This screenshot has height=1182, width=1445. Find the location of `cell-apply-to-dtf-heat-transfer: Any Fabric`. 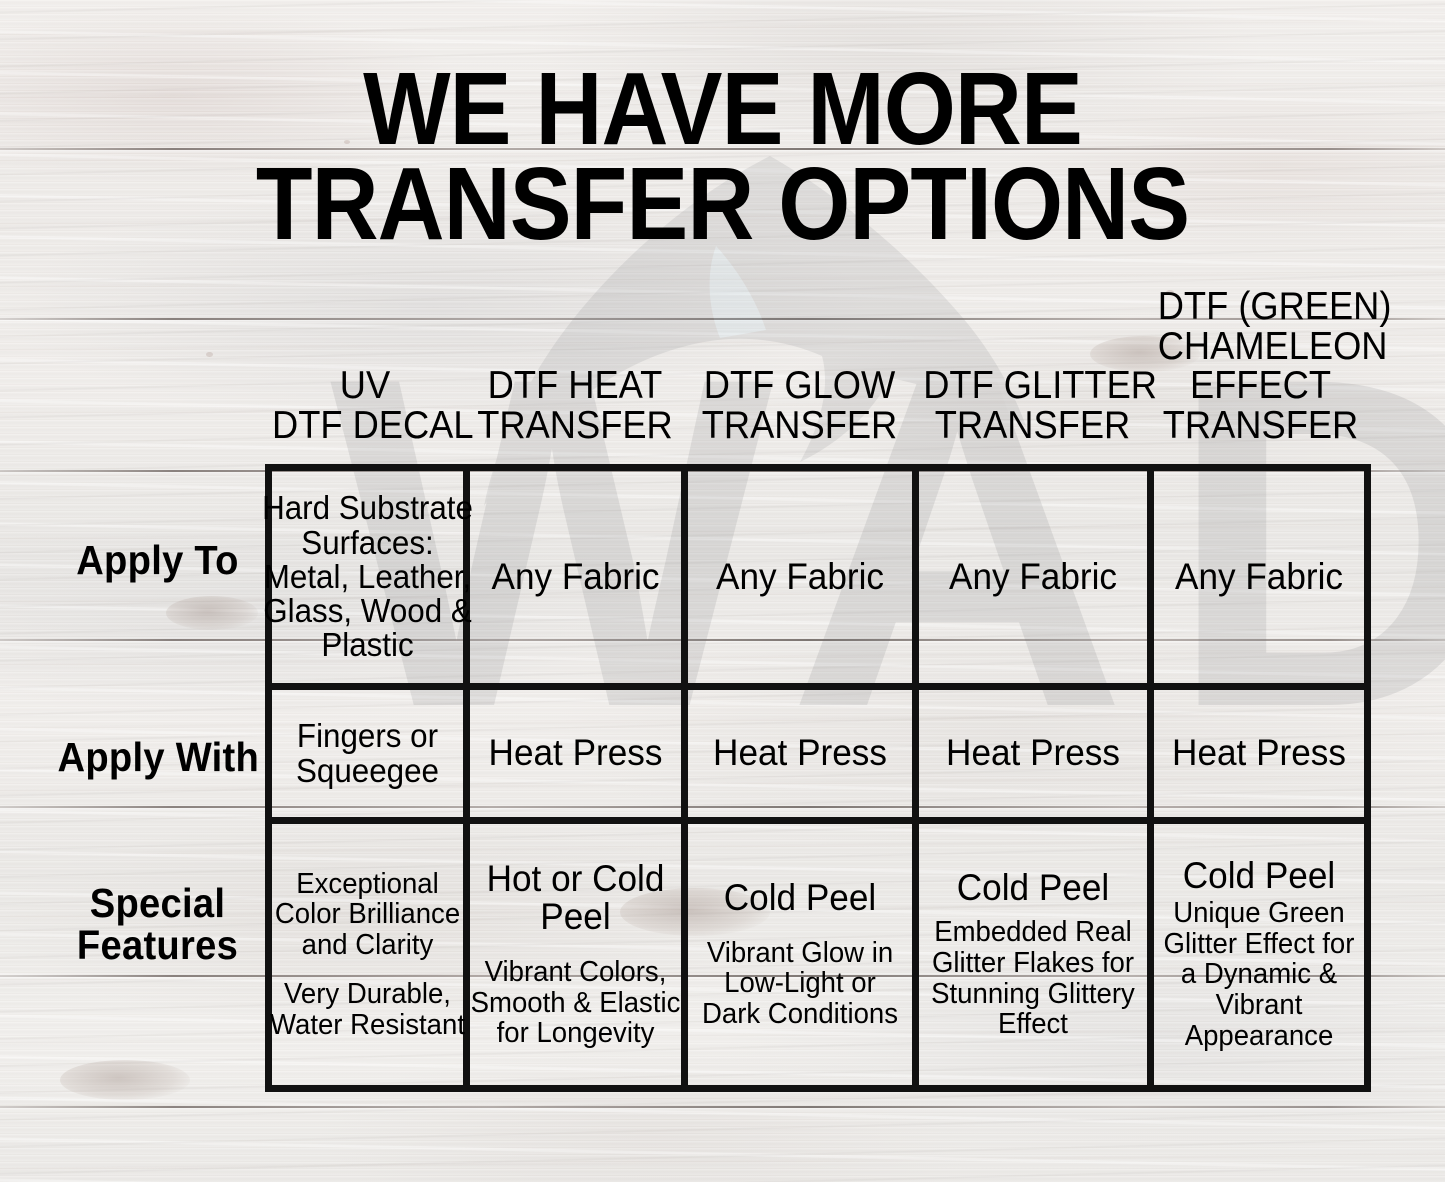

cell-apply-to-dtf-heat-transfer: Any Fabric is located at coordinates (575, 576).